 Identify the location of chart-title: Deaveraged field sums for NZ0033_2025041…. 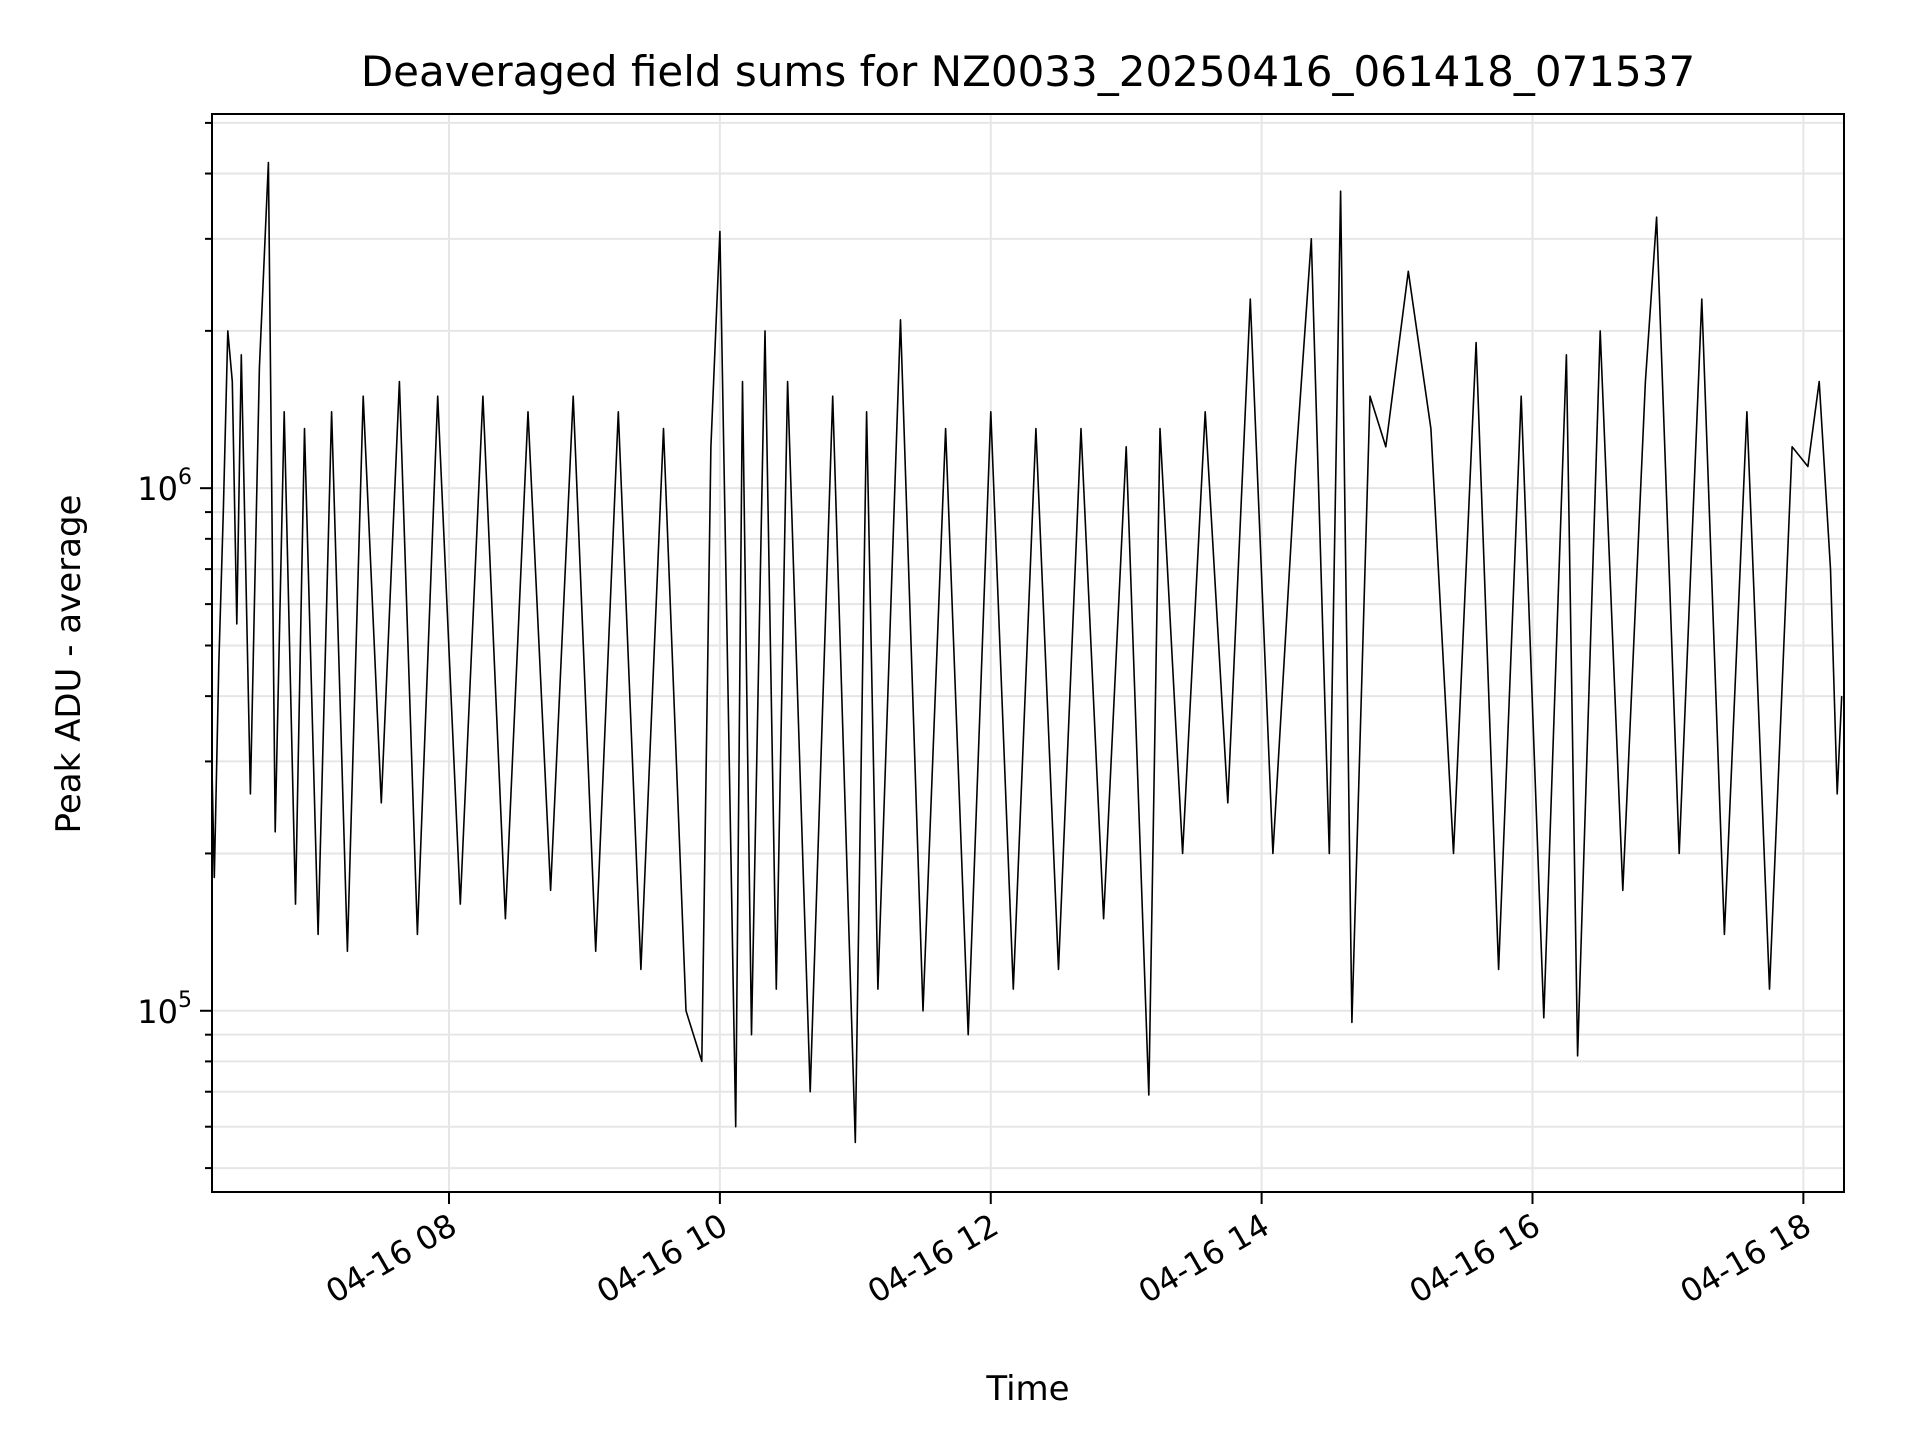
(1028, 71).